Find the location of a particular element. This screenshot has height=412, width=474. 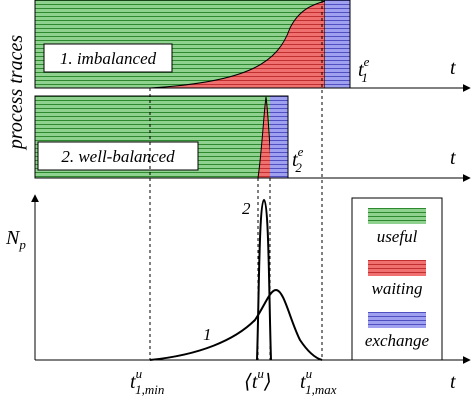

y-axis-label: process traces is located at coordinates (16, 93).